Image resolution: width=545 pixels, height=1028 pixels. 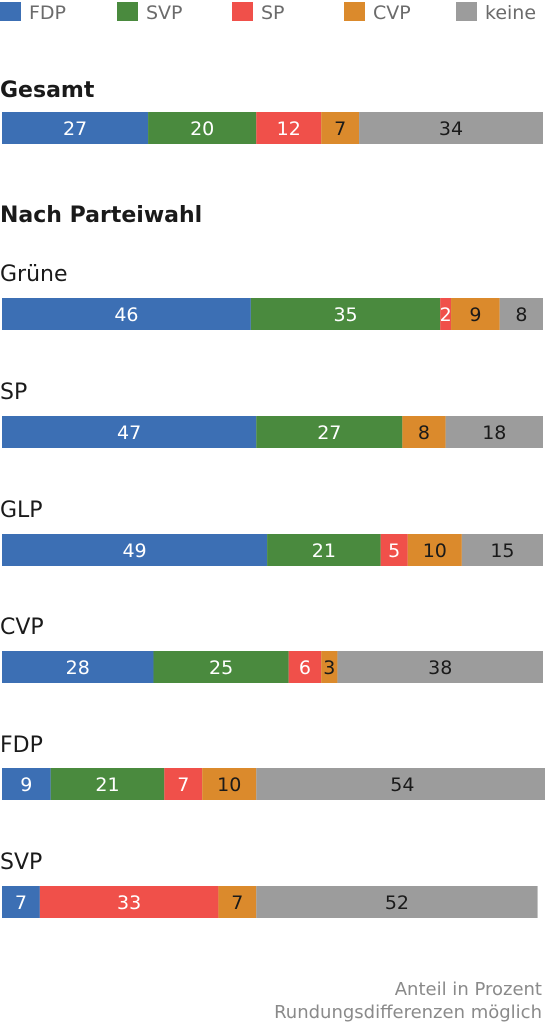 What do you see at coordinates (408, 1012) in the screenshot?
I see `note-rounding: Rundungsdifferenzen möglich` at bounding box center [408, 1012].